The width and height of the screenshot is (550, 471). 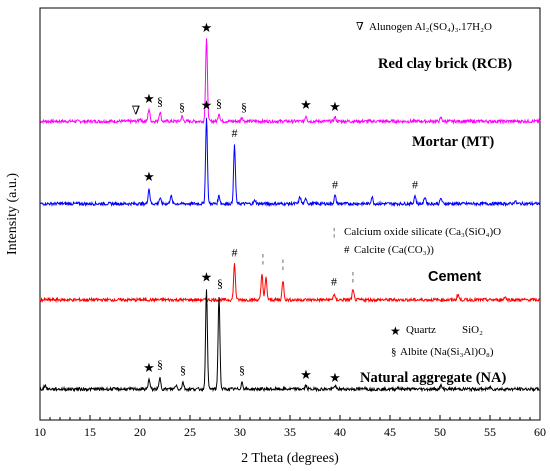 I want to click on x-tick-label-20: 20, so click(x=140, y=432).